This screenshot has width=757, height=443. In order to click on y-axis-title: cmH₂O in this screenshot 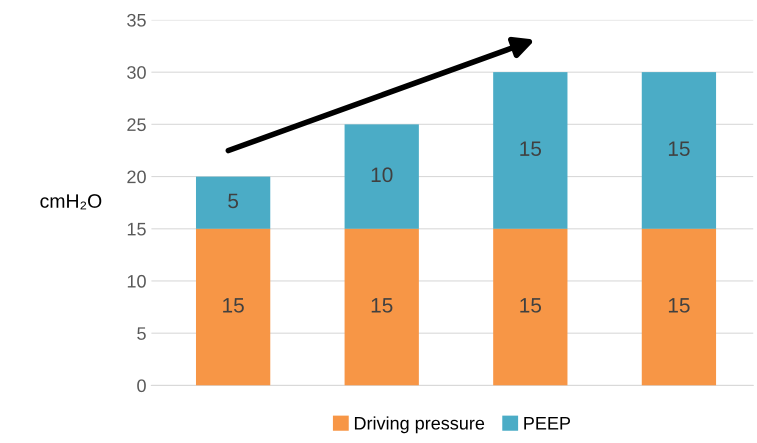, I will do `click(71, 202)`.